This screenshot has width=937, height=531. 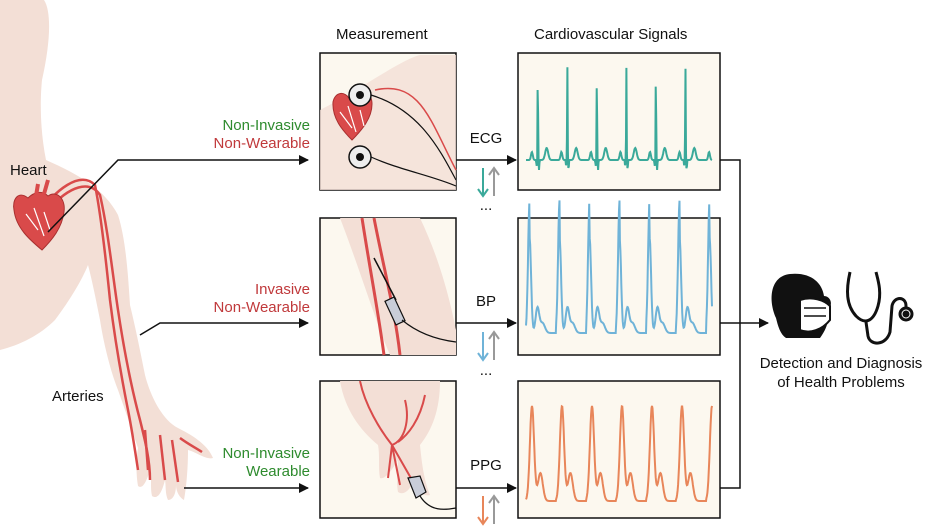 What do you see at coordinates (619, 453) in the screenshot?
I see `ppg-waveform` at bounding box center [619, 453].